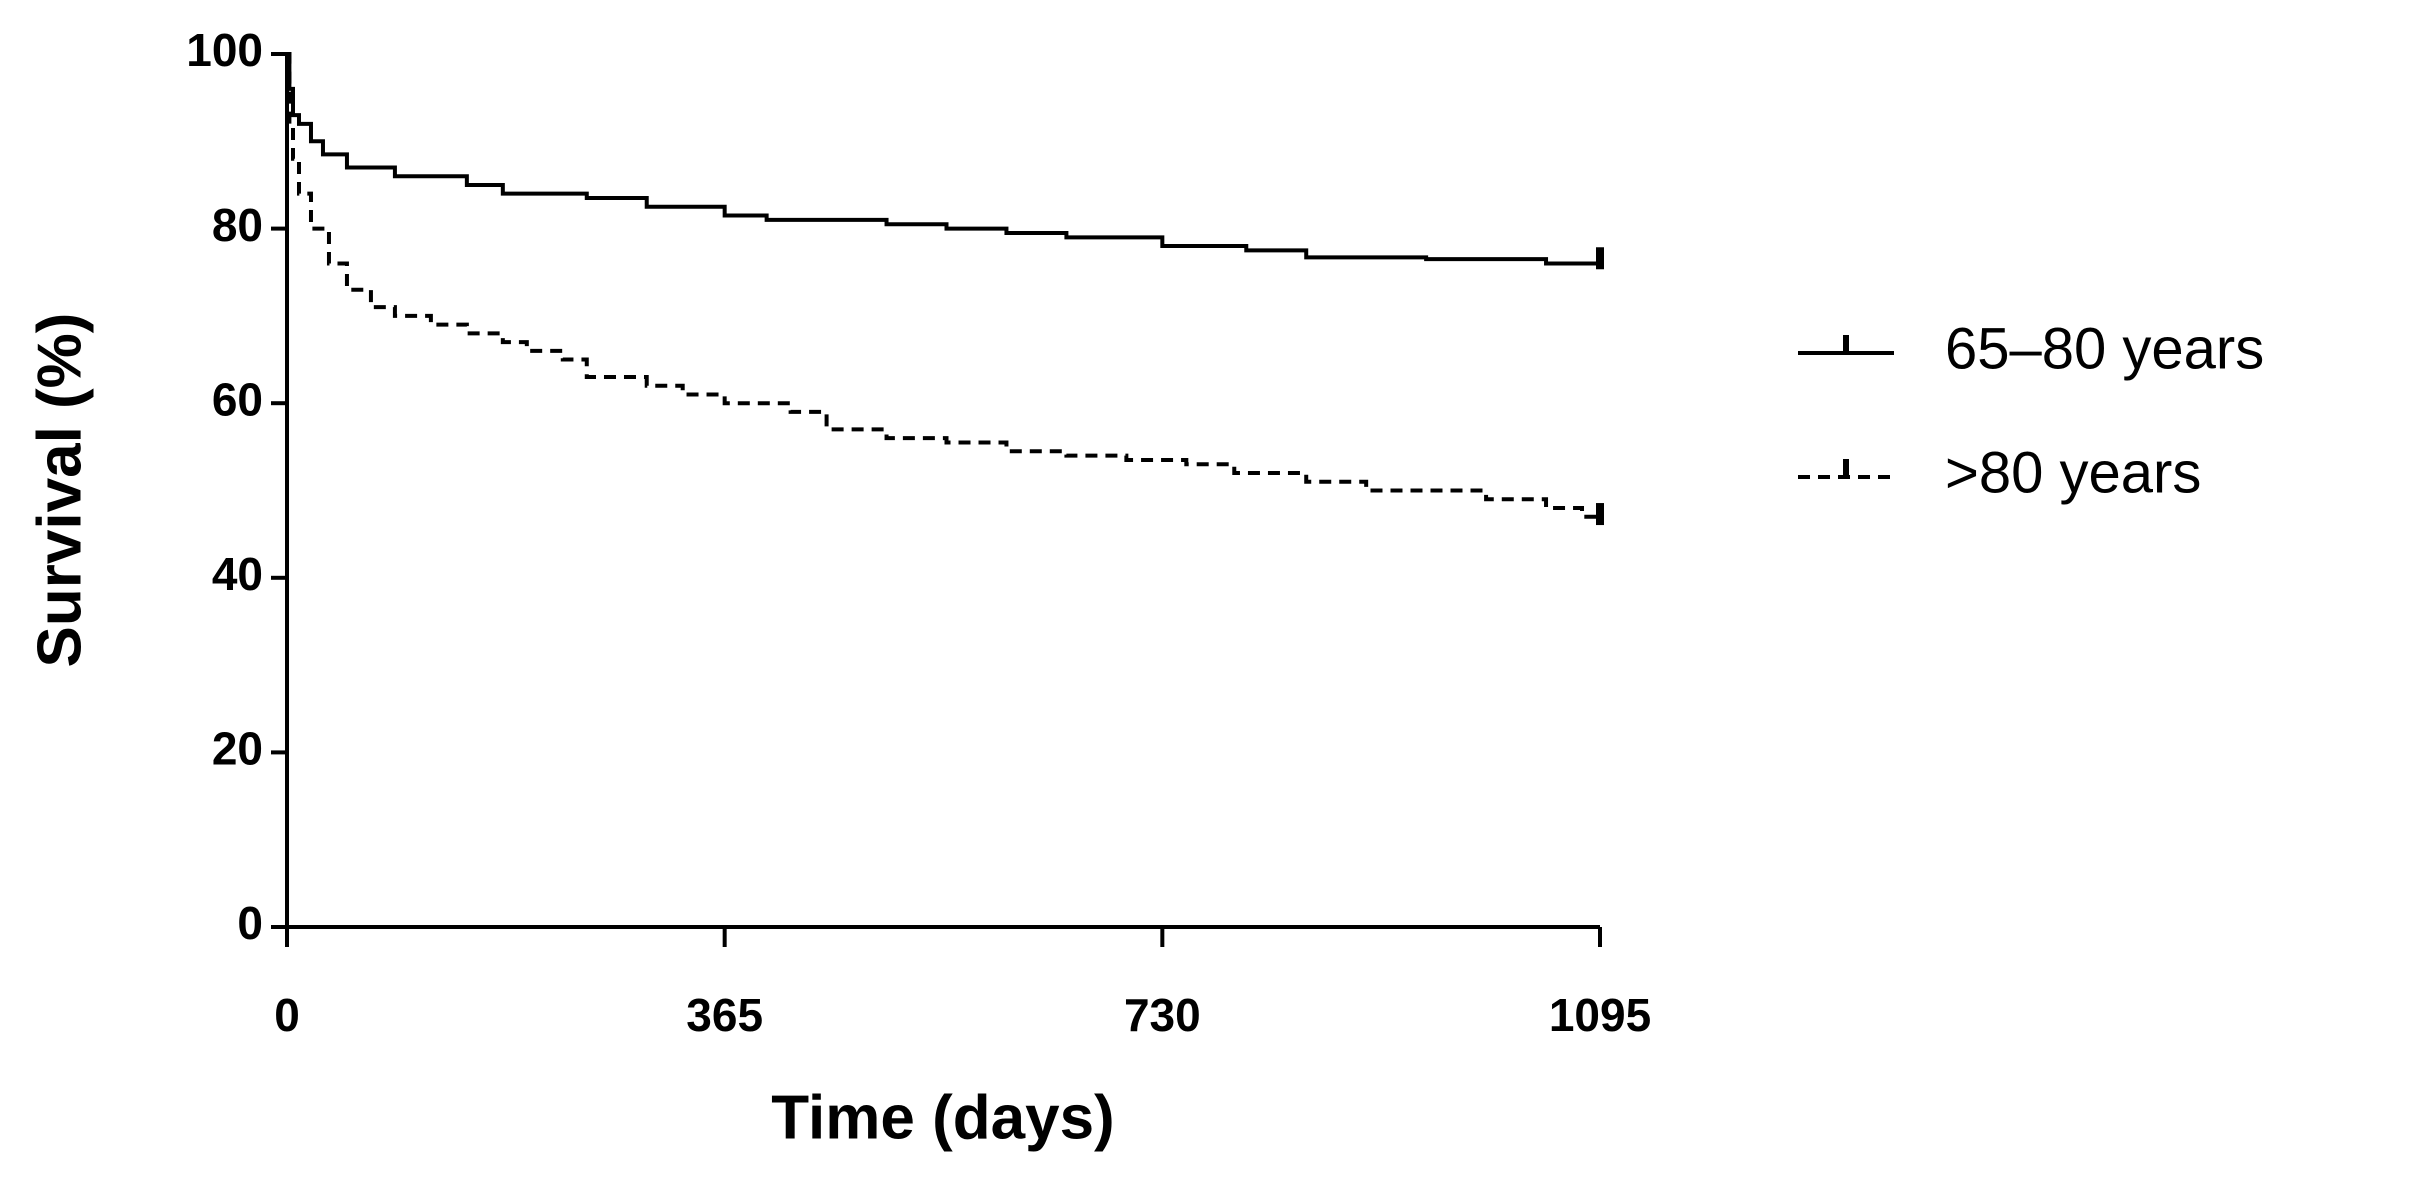 Image resolution: width=2430 pixels, height=1195 pixels. What do you see at coordinates (1162, 1015) in the screenshot?
I see `x-tick-label: 730` at bounding box center [1162, 1015].